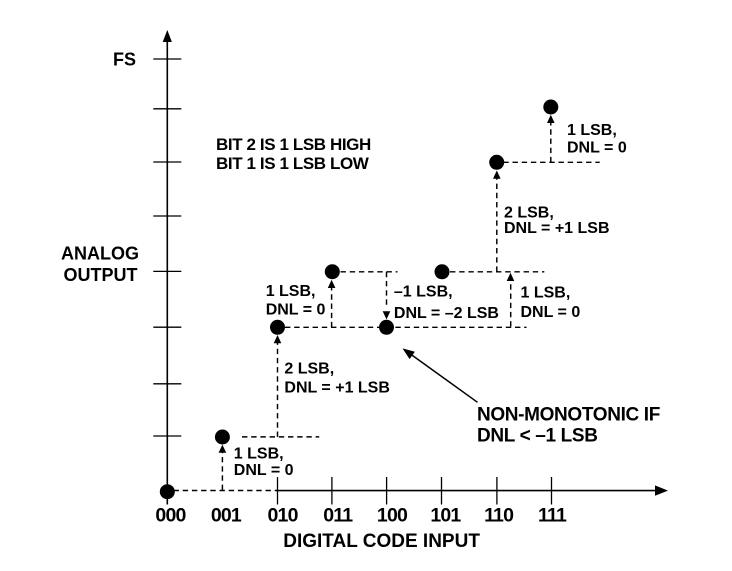 The height and width of the screenshot is (571, 732). Describe the element at coordinates (293, 144) in the screenshot. I see `svg-text: BIT 2 IS 1 LSB HIGH` at that location.